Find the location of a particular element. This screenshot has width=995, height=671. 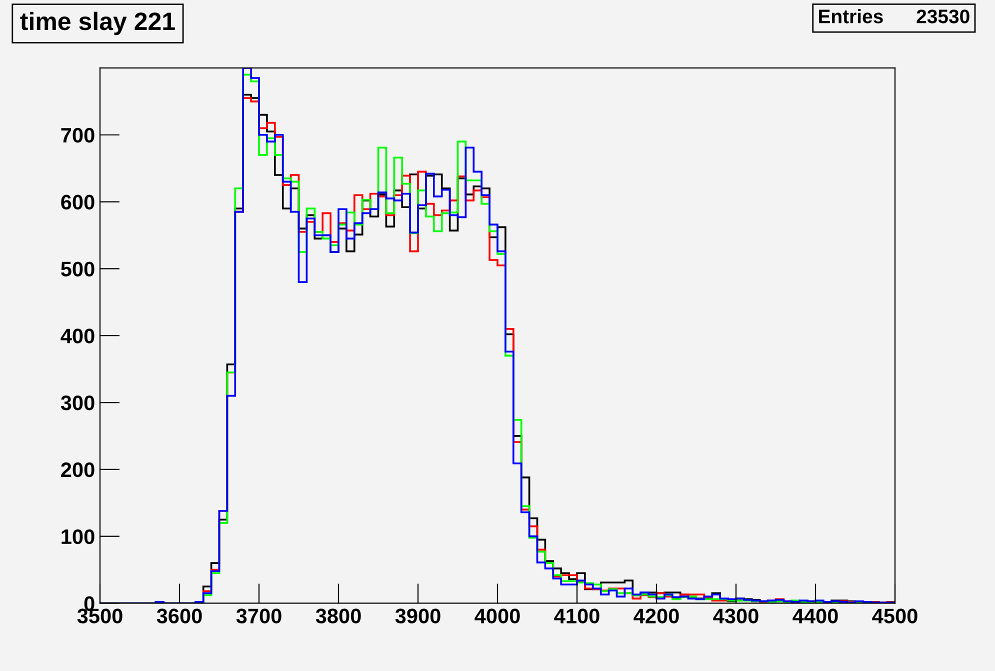

x-tick-label: 4100 is located at coordinates (577, 616).